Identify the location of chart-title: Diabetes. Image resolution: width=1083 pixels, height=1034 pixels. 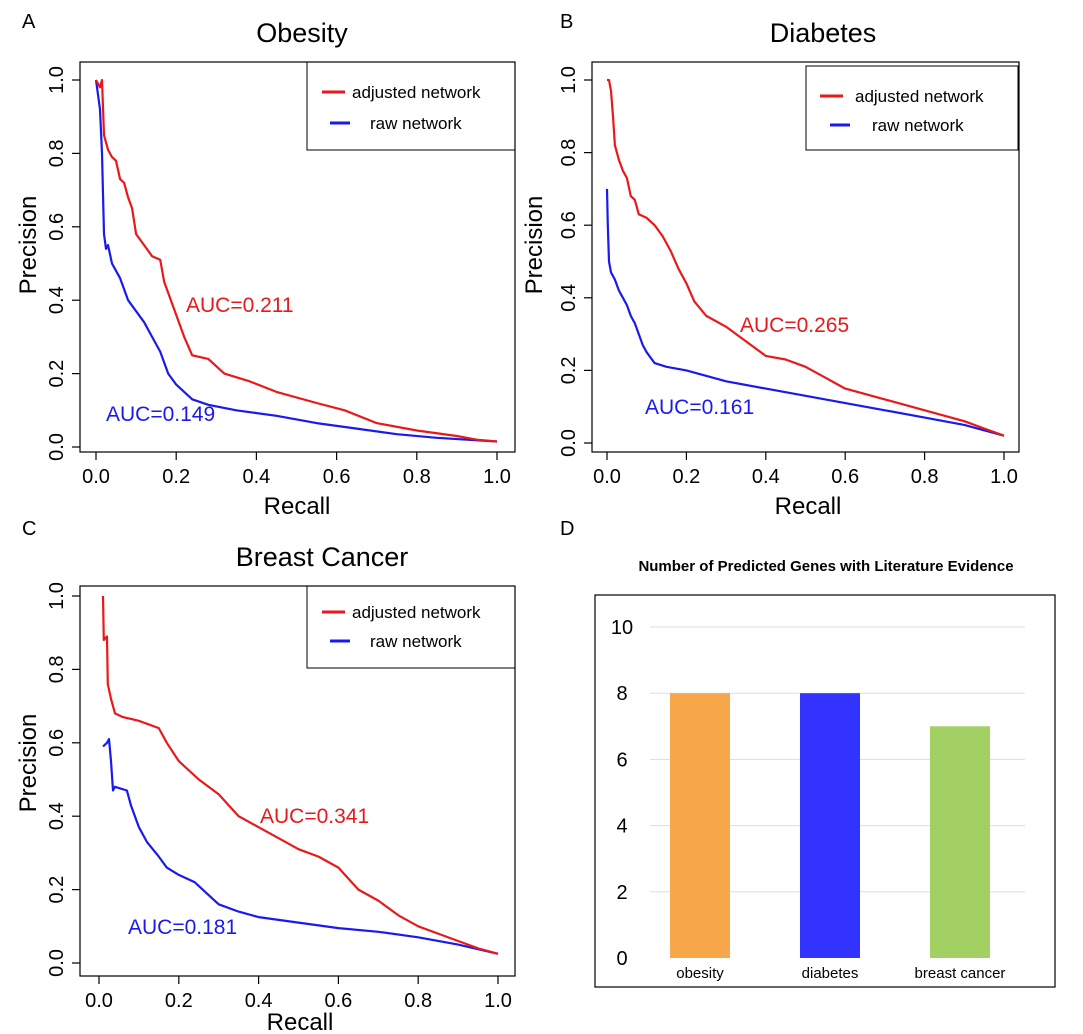
(823, 33).